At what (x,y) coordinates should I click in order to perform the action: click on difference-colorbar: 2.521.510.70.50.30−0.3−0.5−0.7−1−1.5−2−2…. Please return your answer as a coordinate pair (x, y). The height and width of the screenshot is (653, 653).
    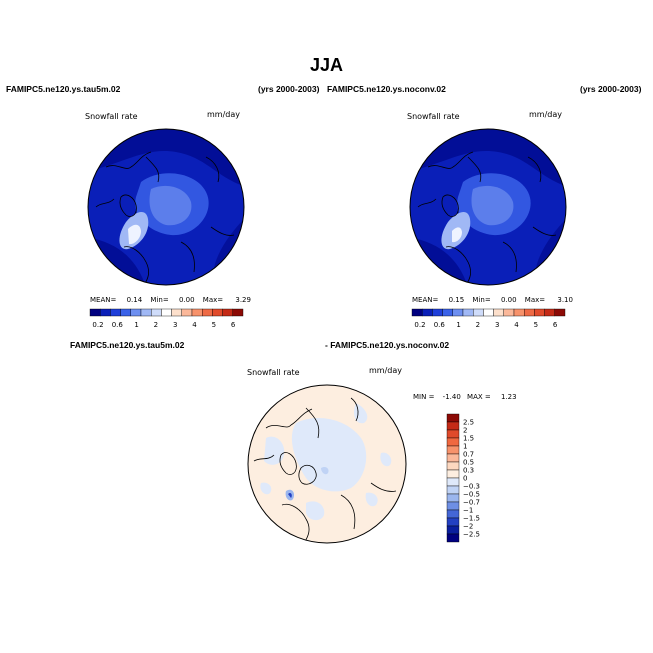
    Looking at the image, I should click on (463, 478).